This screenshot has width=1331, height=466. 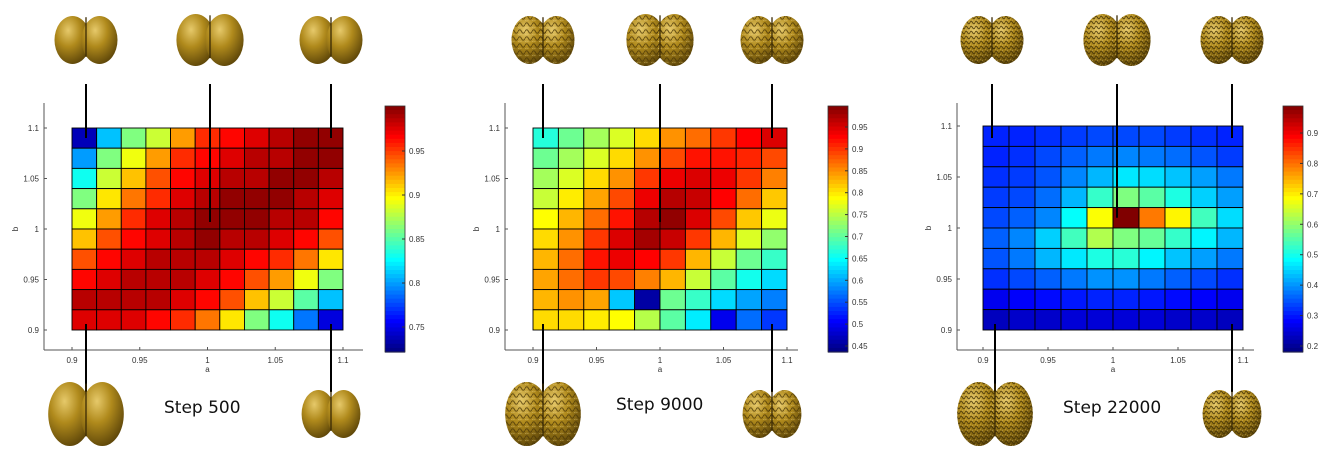 I want to click on y-axis-label: b, so click(x=476, y=228).